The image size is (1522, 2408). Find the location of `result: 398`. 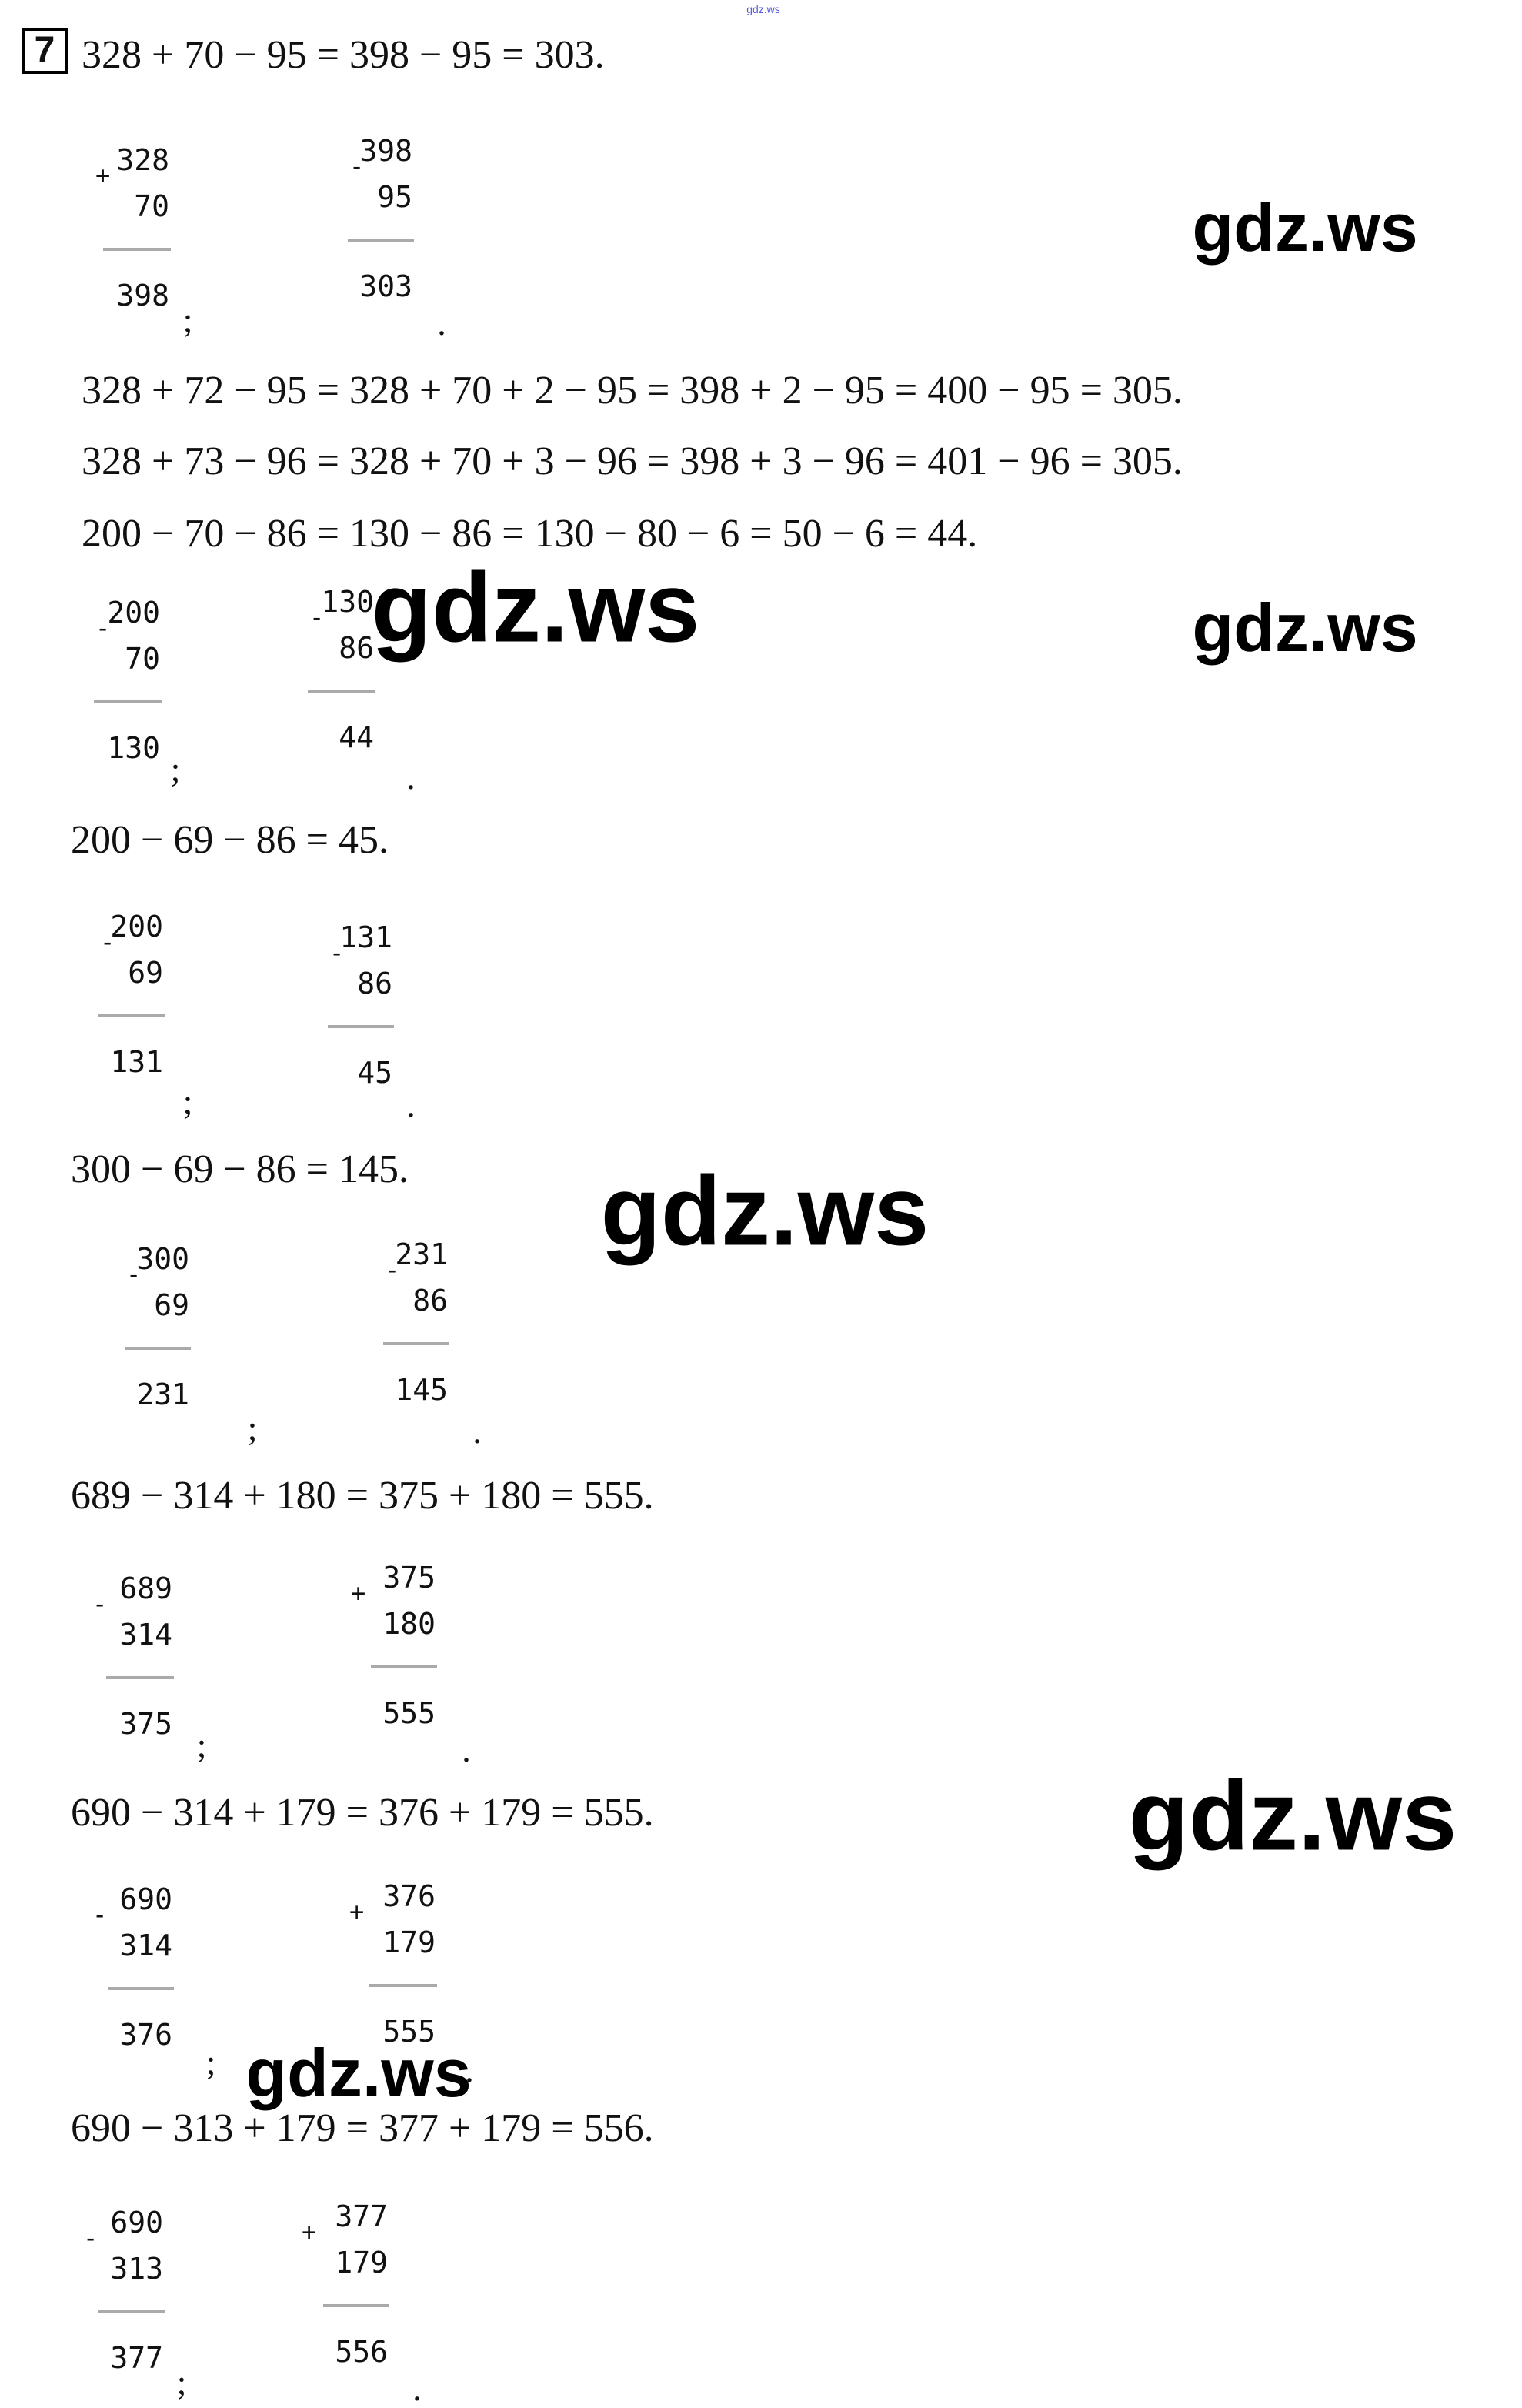

result: 398 is located at coordinates (142, 295).